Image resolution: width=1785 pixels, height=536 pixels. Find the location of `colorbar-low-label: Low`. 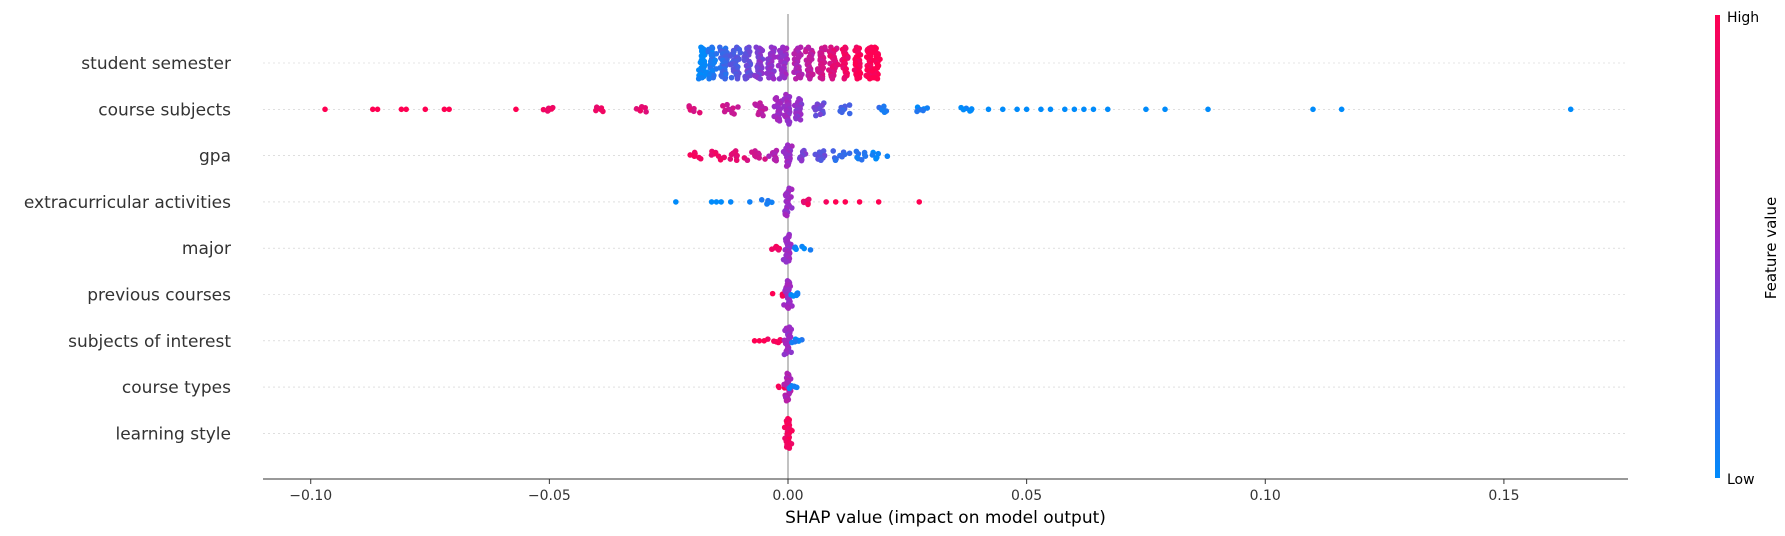

colorbar-low-label: Low is located at coordinates (1741, 480).